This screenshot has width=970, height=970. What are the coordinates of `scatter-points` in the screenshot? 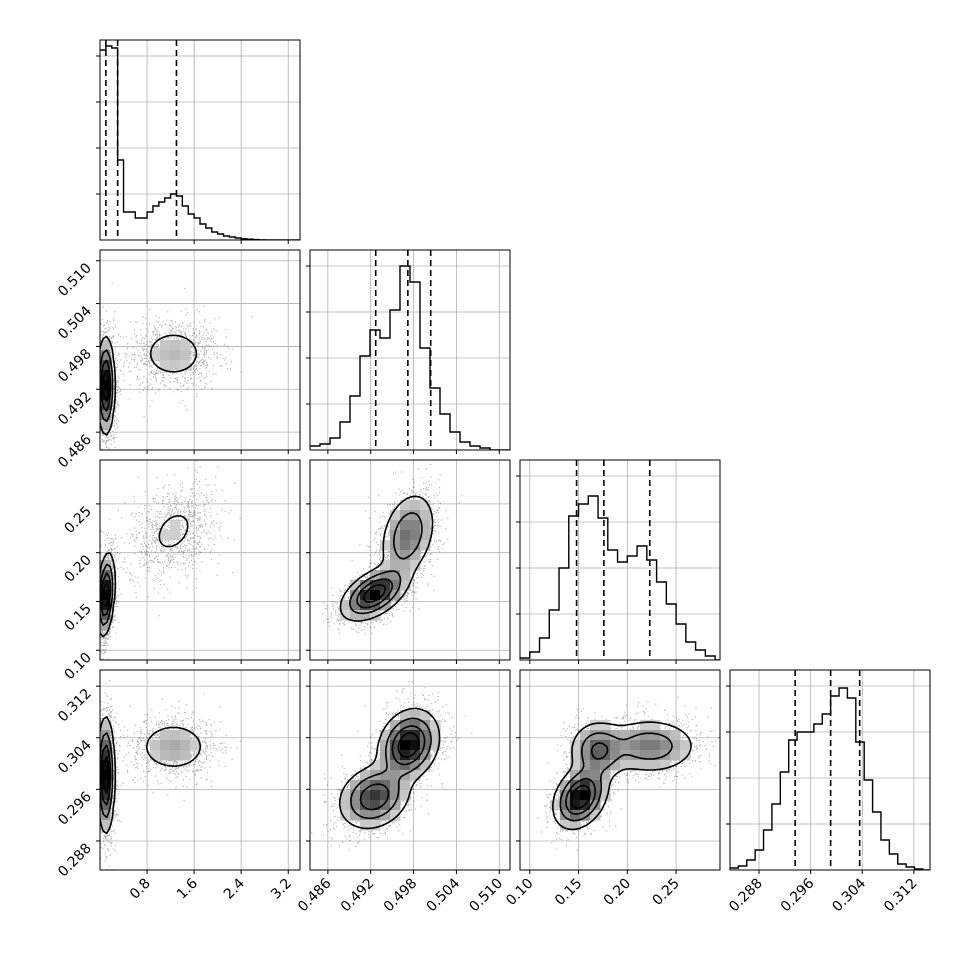 It's located at (170, 560).